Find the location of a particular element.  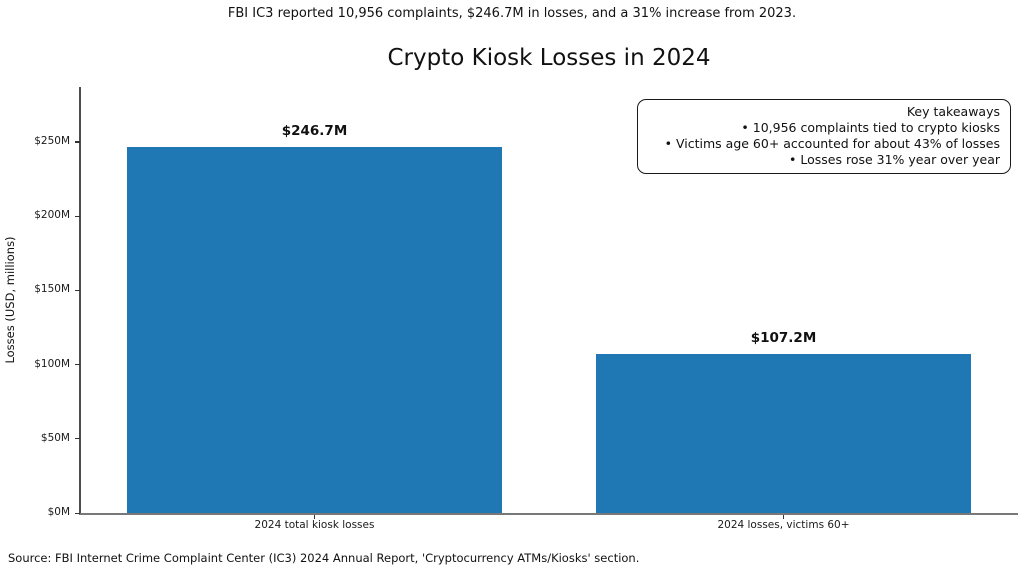

y-axis-label: Losses (USD, millions) is located at coordinates (10, 300).